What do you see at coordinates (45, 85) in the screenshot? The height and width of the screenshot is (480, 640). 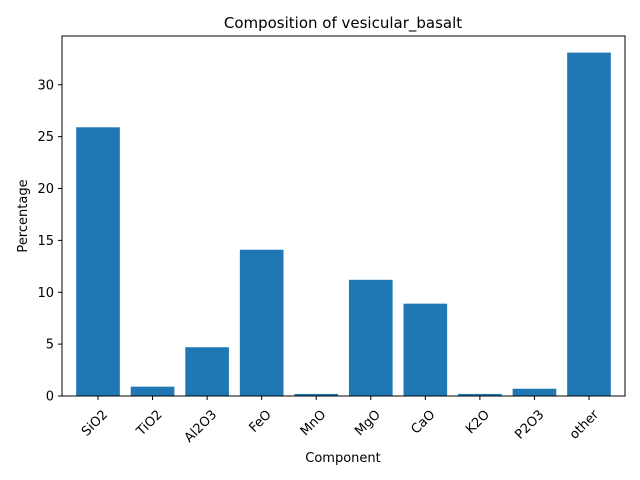 I see `y-tick-label: 30` at bounding box center [45, 85].